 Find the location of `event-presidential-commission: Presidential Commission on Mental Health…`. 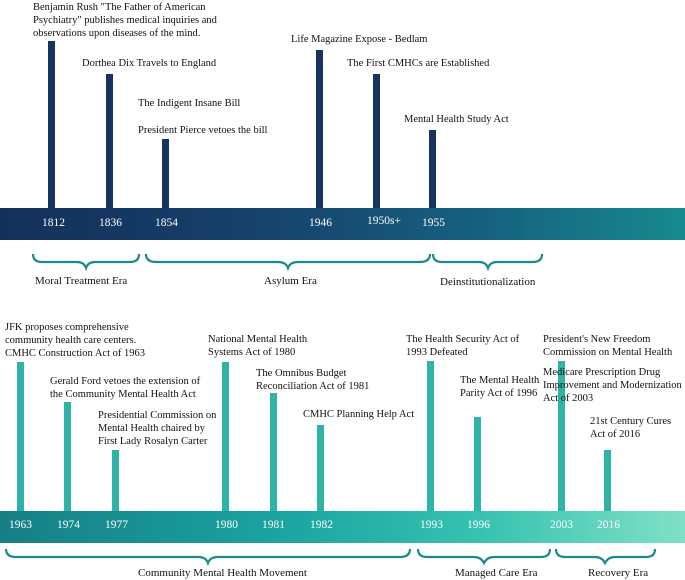

event-presidential-commission: Presidential Commission on Mental Health… is located at coordinates (157, 428).